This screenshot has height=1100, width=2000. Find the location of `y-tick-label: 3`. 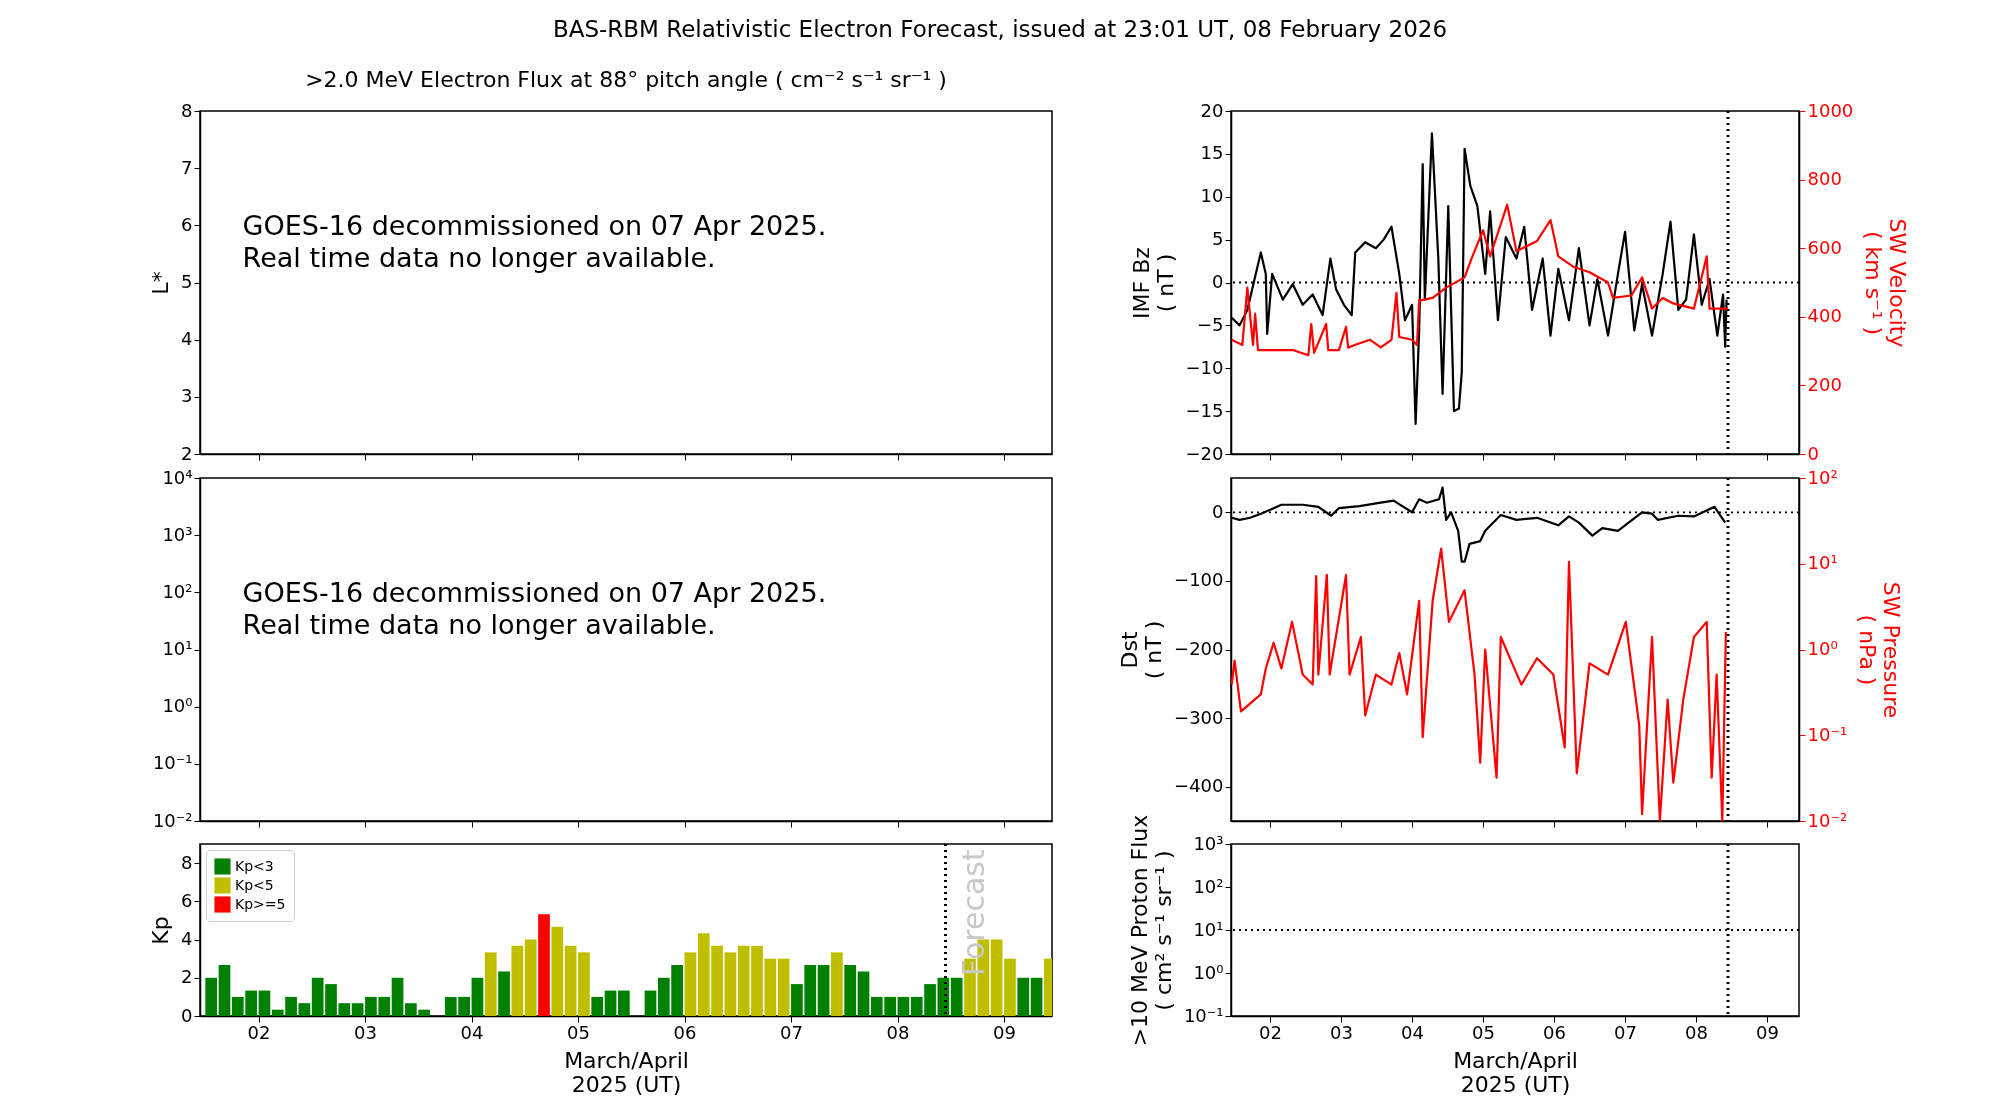

y-tick-label: 3 is located at coordinates (187, 396).